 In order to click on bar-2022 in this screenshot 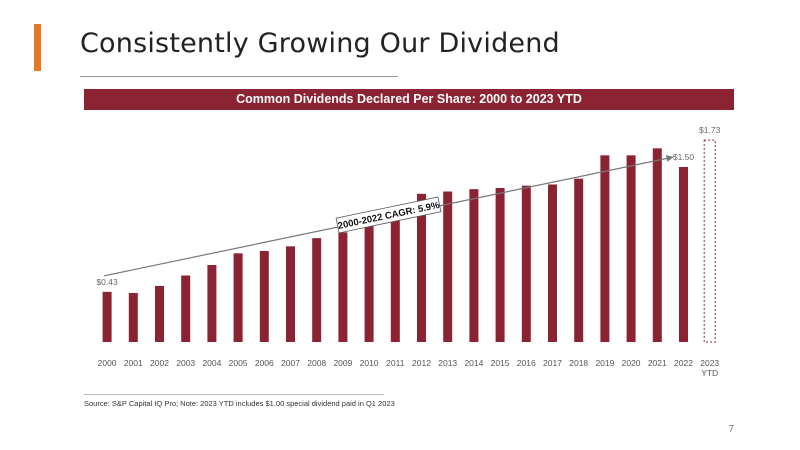, I will do `click(683, 254)`.